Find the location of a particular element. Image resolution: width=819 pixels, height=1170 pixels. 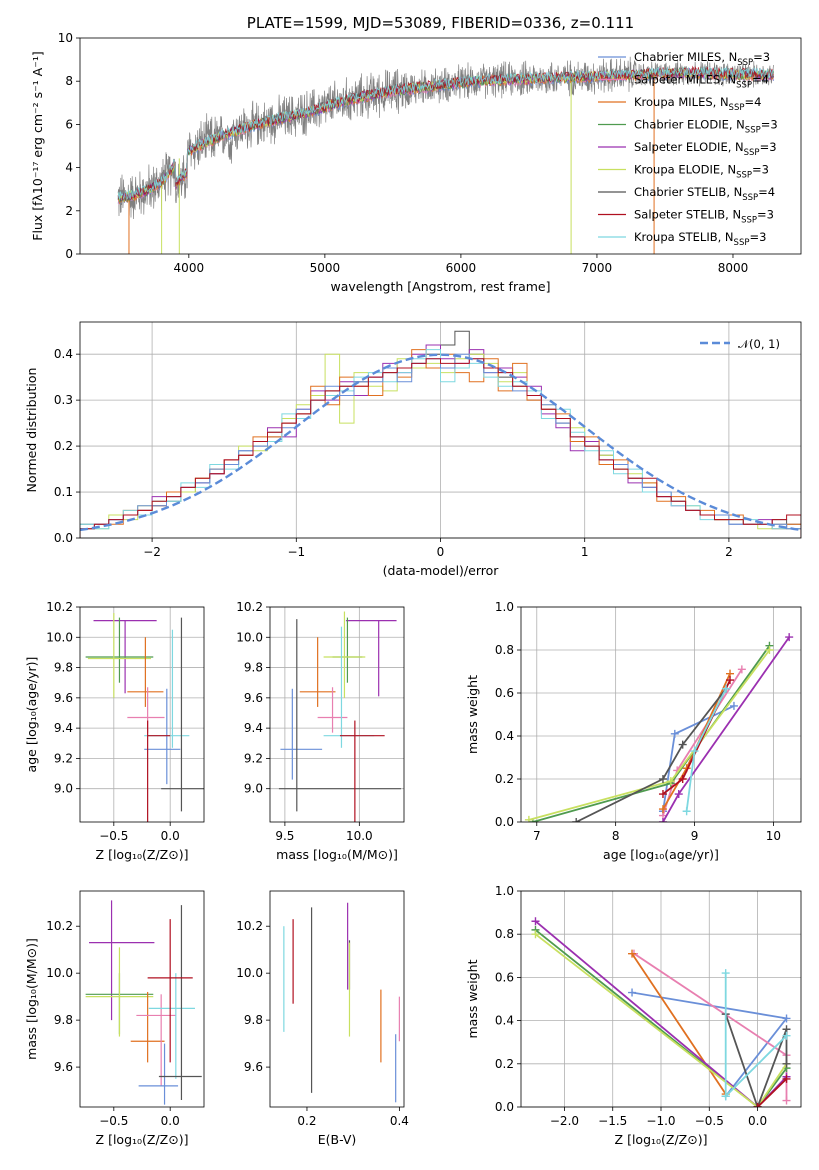

y-tick-label: 0.3 is located at coordinates (63, 400).